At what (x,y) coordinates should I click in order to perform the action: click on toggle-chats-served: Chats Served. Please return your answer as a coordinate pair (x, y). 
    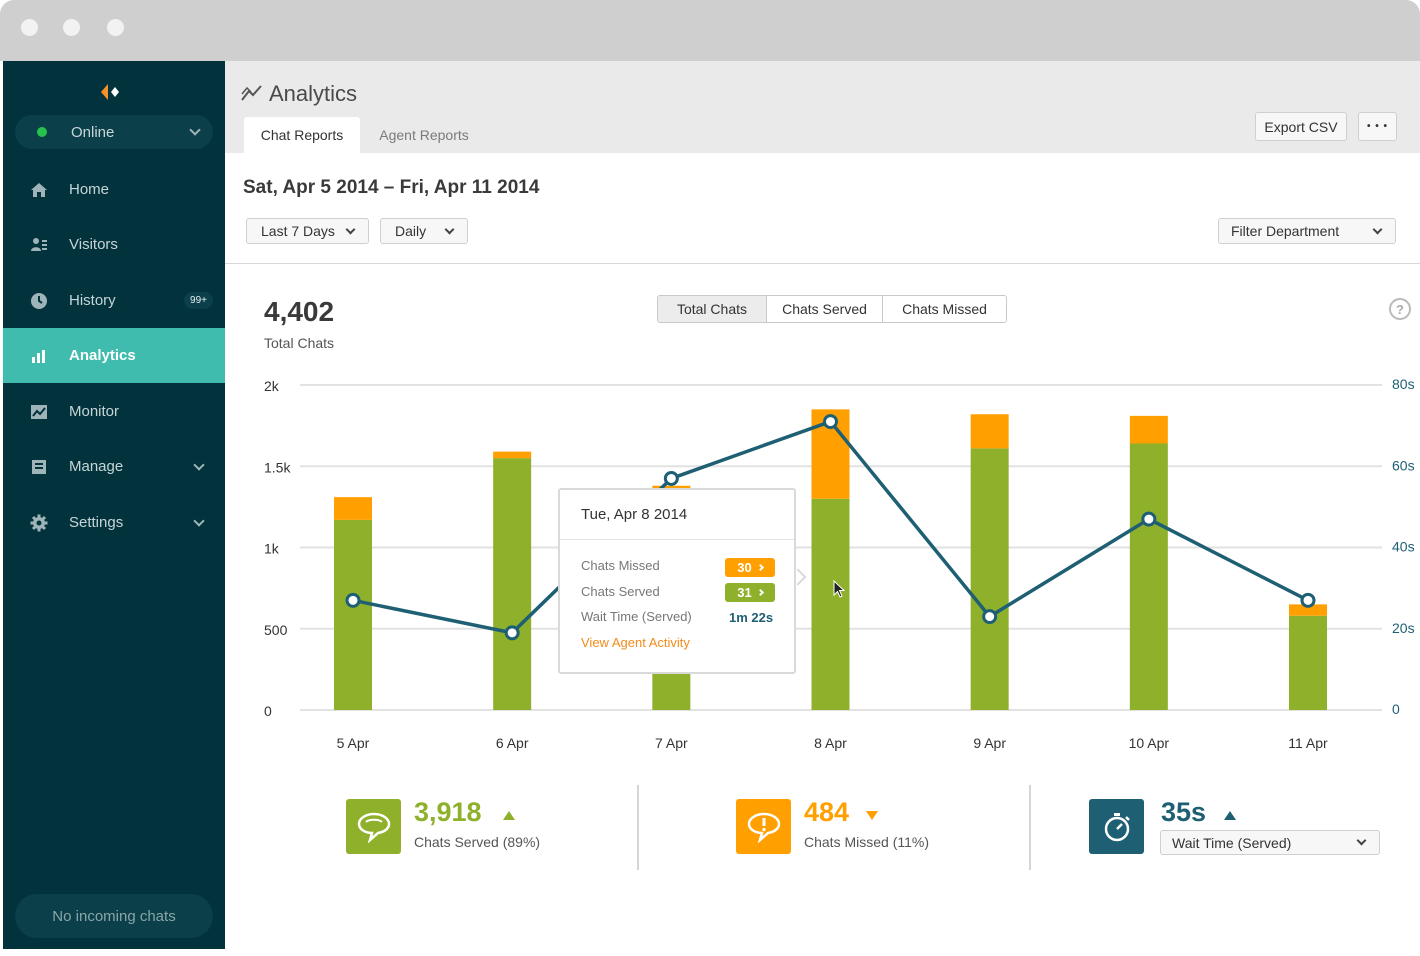
    Looking at the image, I should click on (824, 309).